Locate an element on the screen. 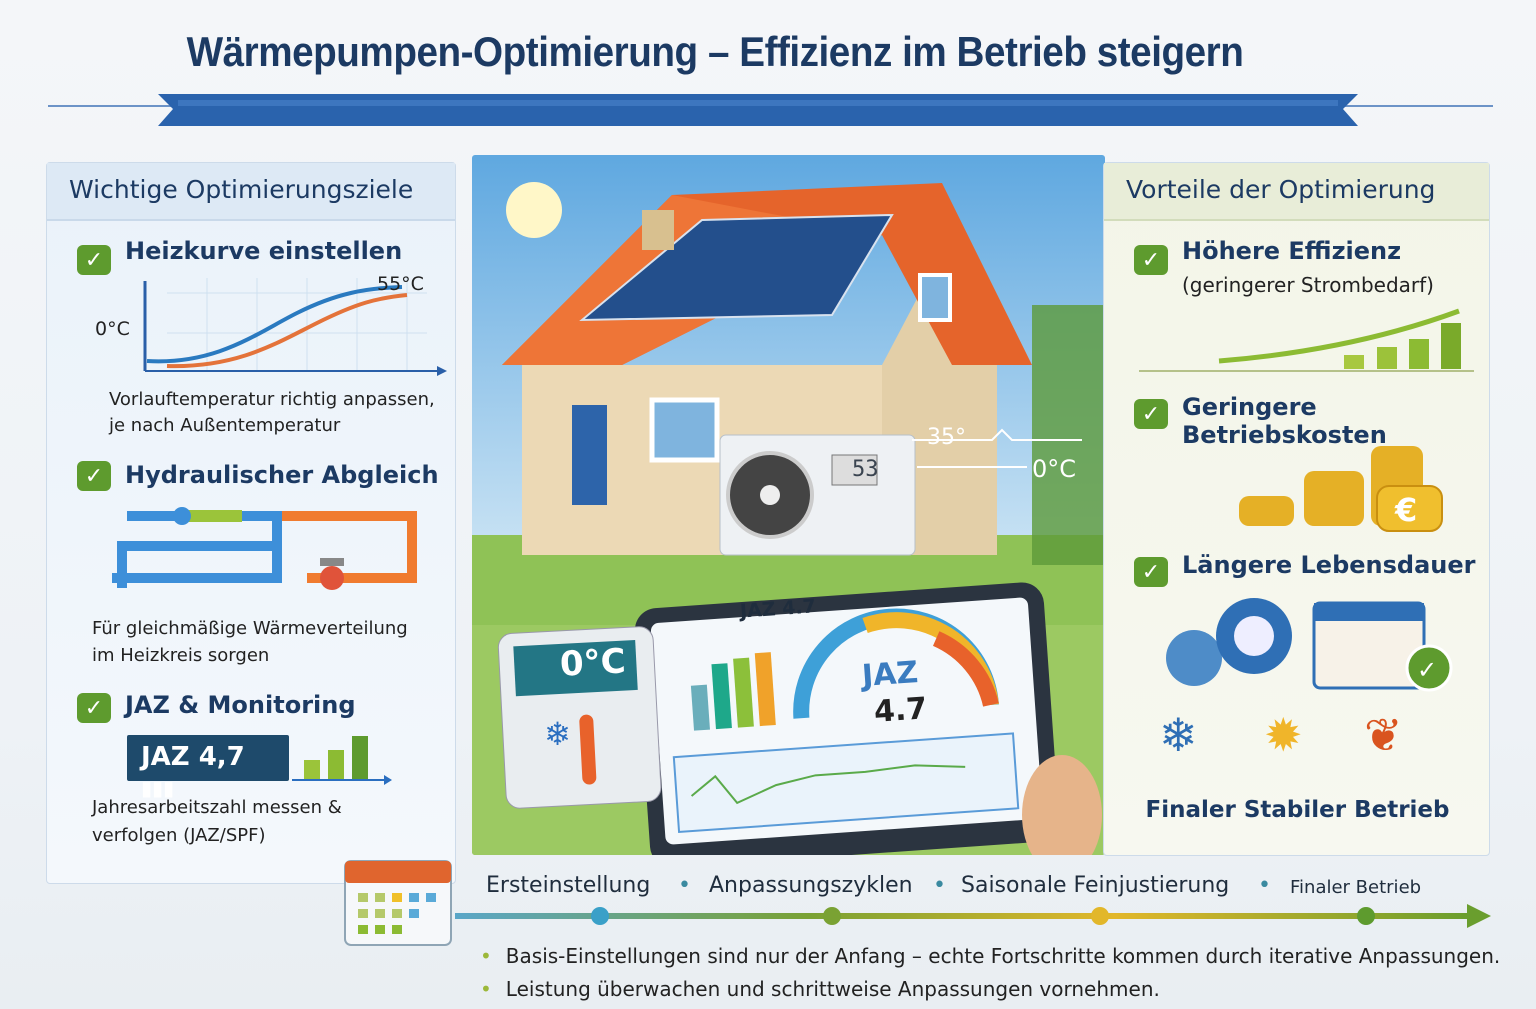 The width and height of the screenshot is (1536, 1009). title-ribbon is located at coordinates (770, 110).